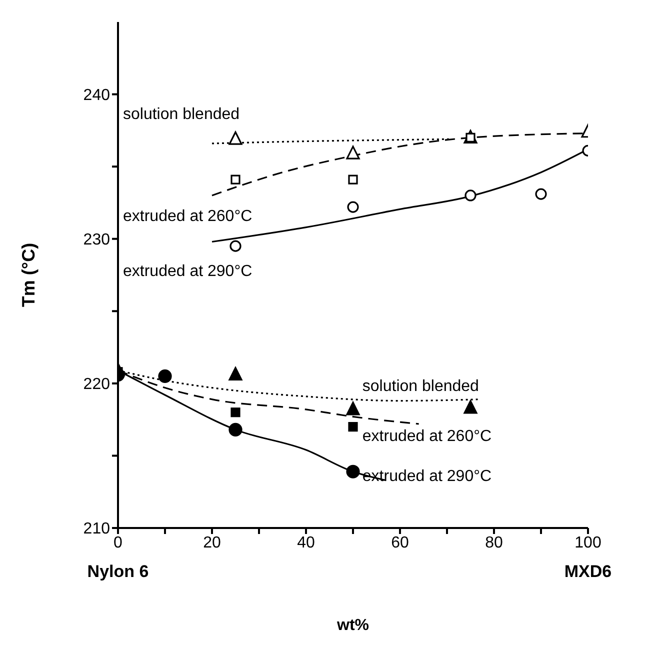 This screenshot has width=648, height=656. Describe the element at coordinates (96, 95) in the screenshot. I see `y-tick-label: 240` at that location.